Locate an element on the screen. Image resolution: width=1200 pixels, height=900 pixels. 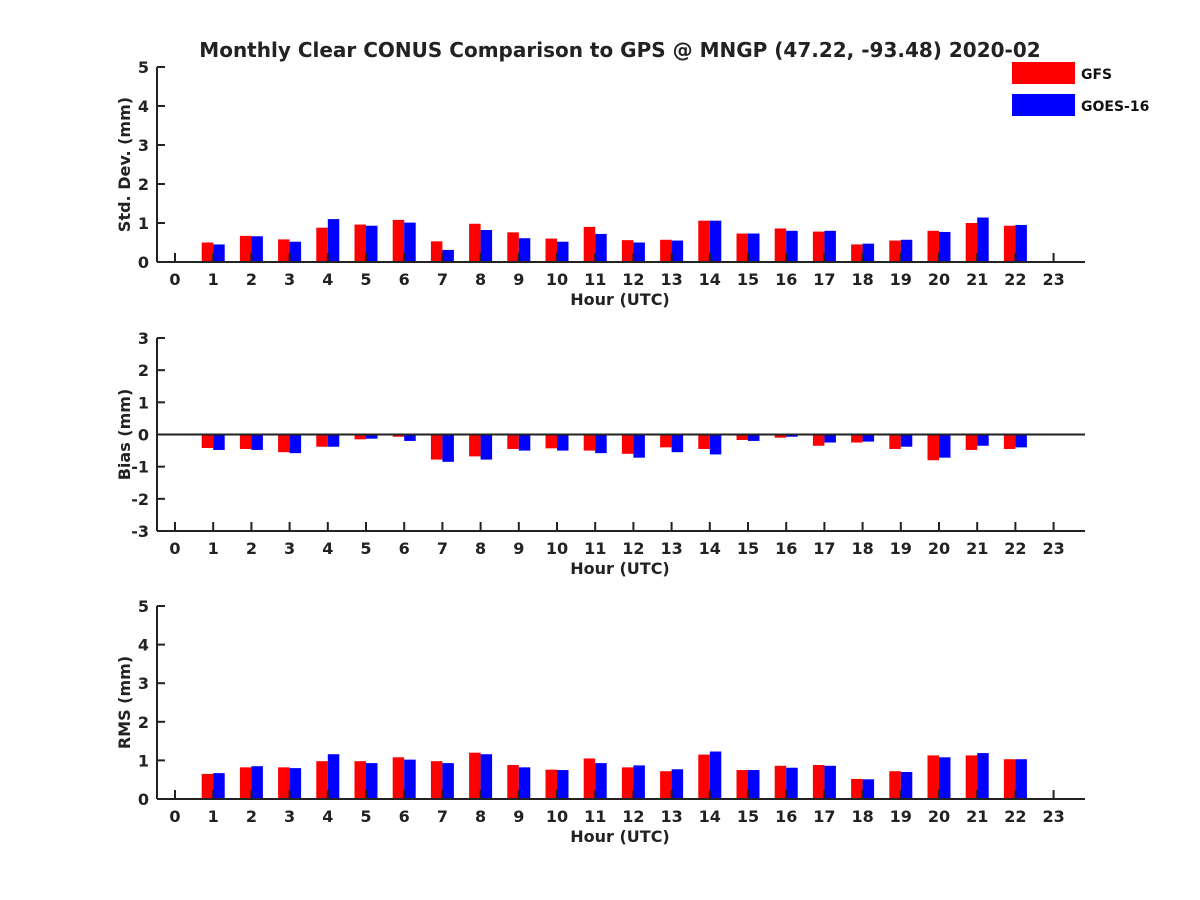
legend-swatch-gfs is located at coordinates (1043, 73).